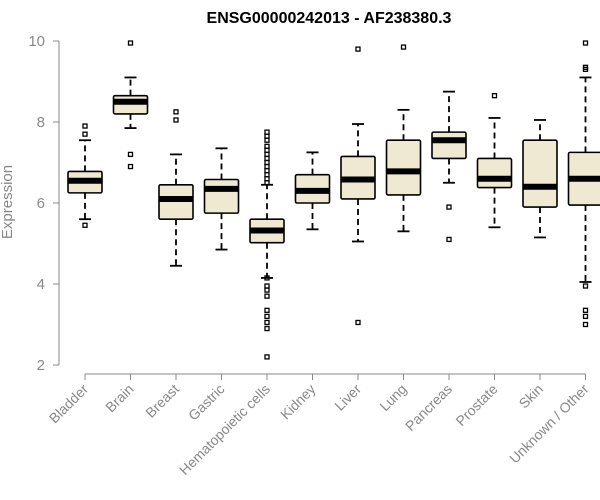 The width and height of the screenshot is (600, 500). I want to click on y-tick-label: 2, so click(41, 365).